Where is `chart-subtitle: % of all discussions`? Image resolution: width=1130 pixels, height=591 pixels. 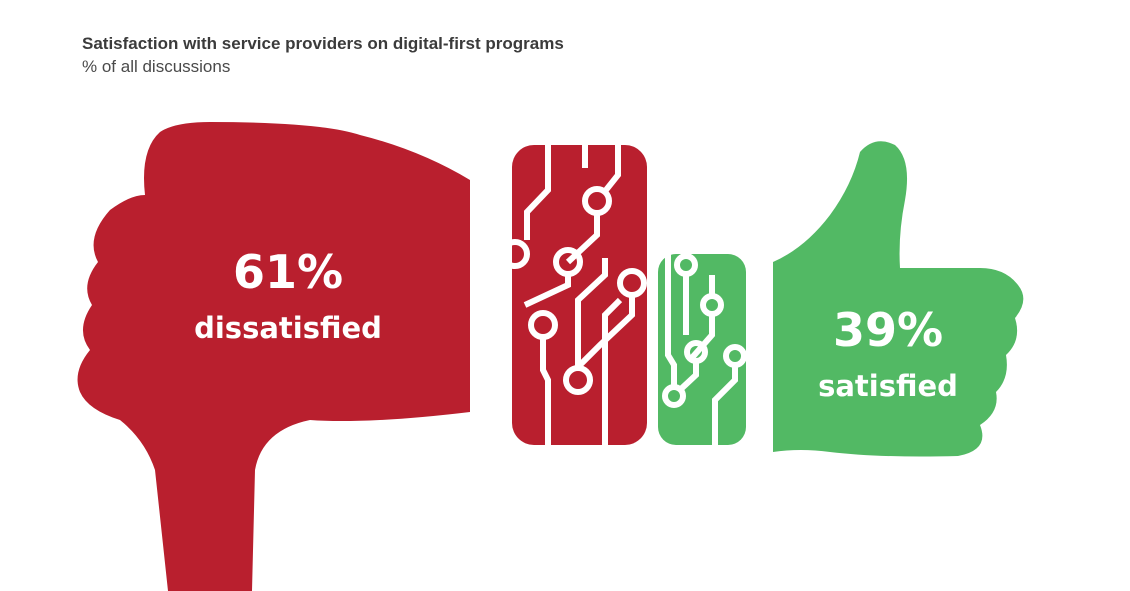 chart-subtitle: % of all discussions is located at coordinates (156, 66).